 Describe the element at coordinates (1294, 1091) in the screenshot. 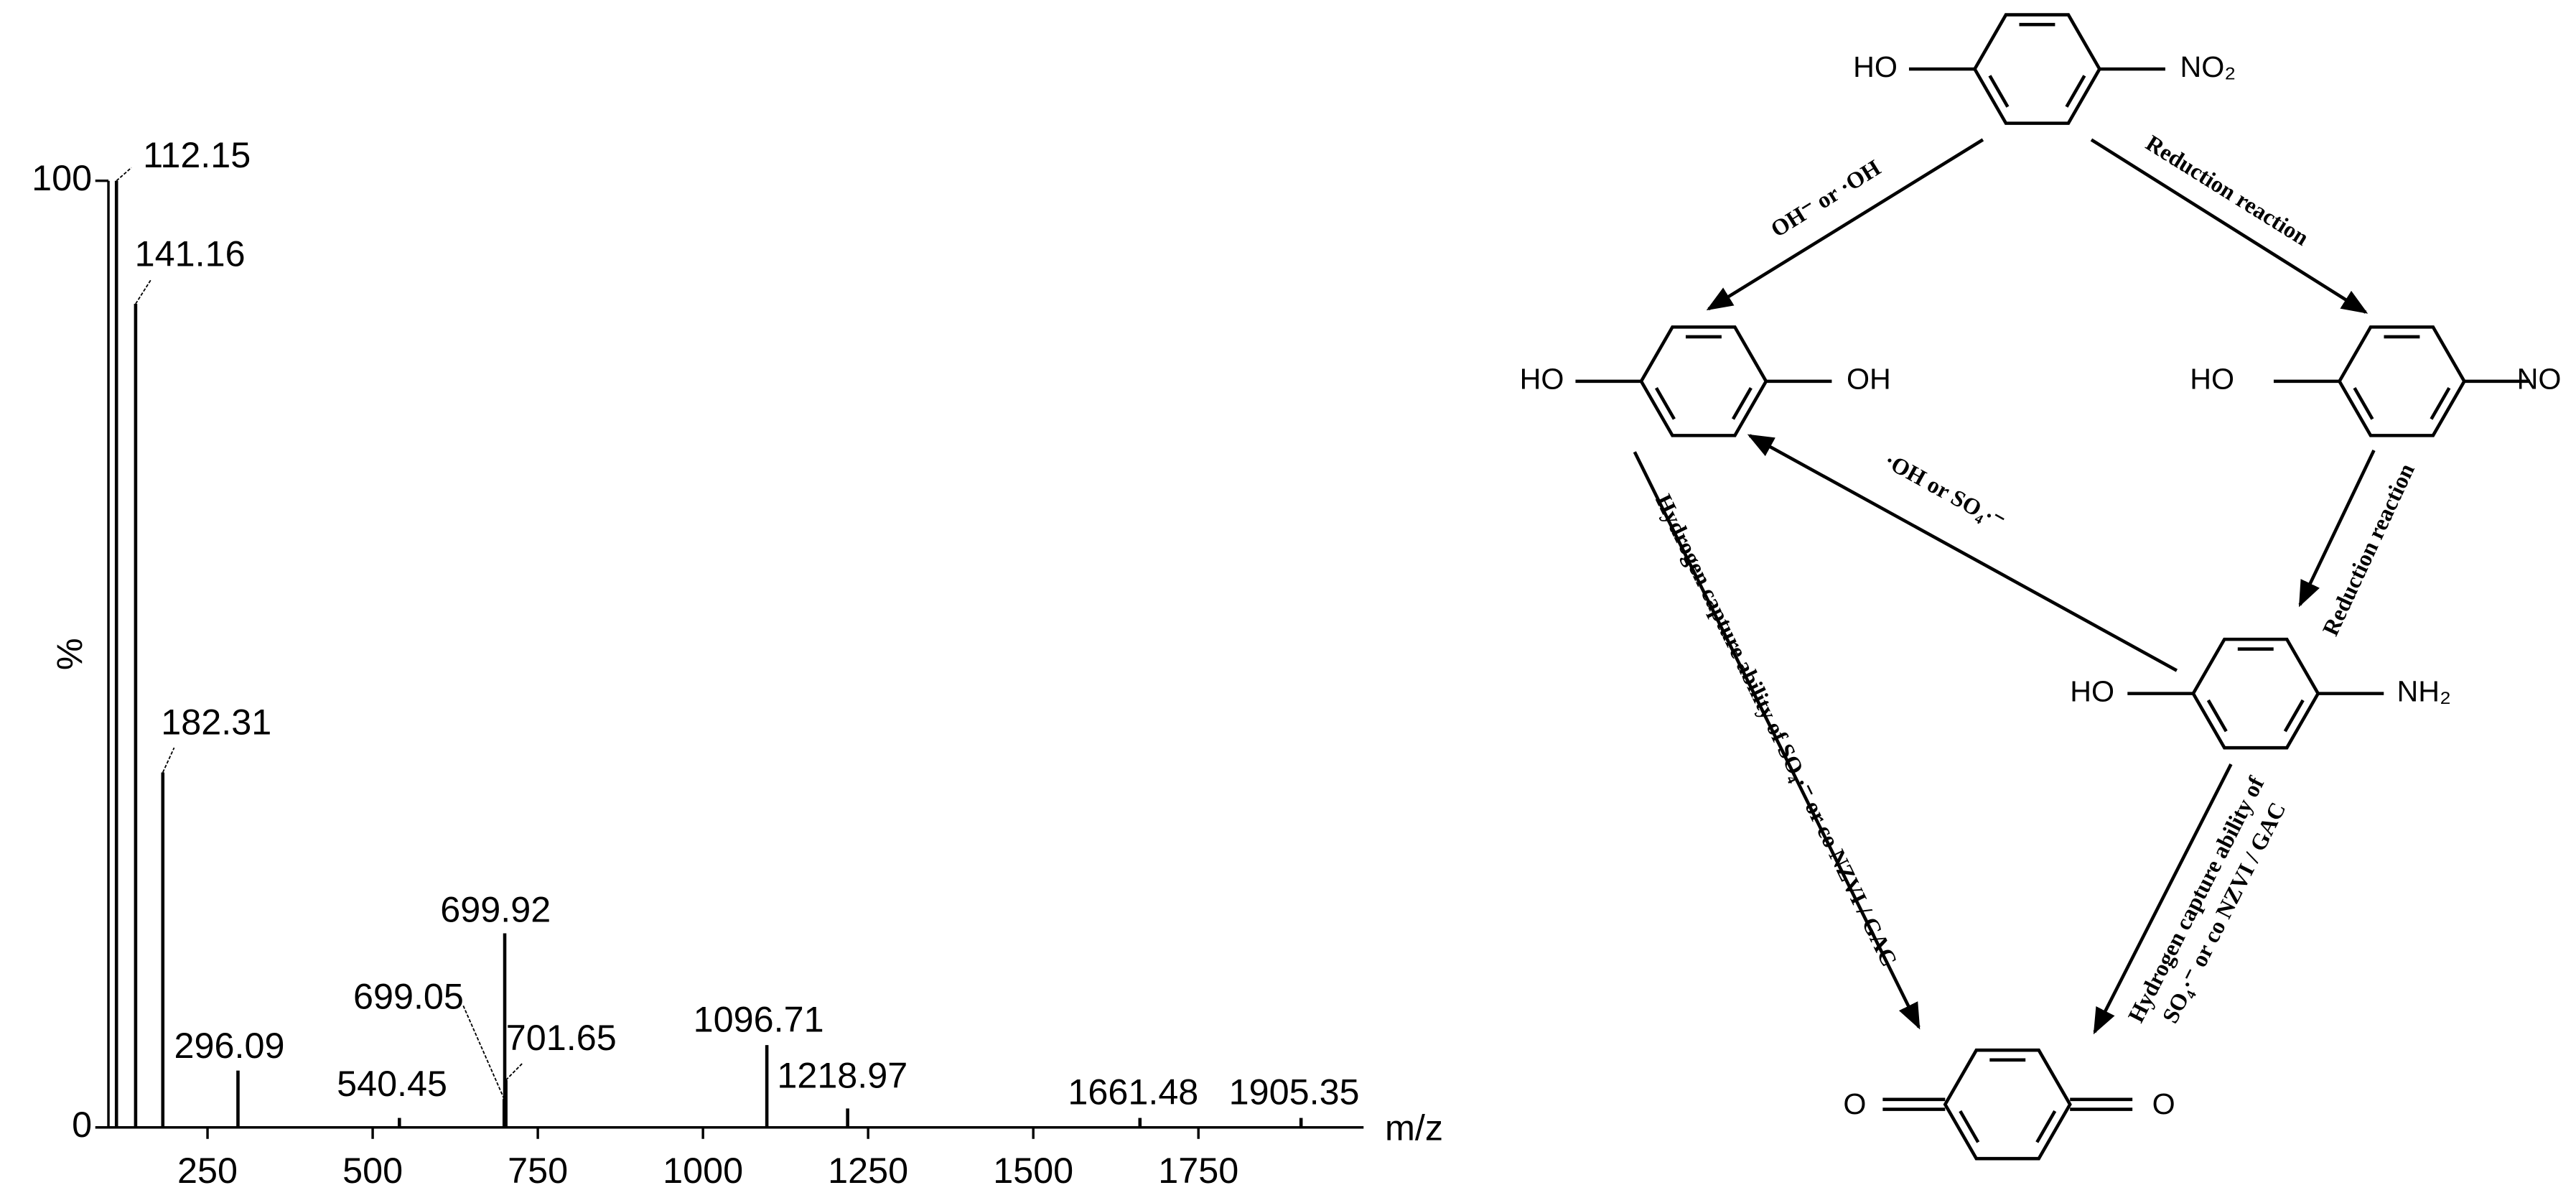

I see `peak-label: 1905.35` at that location.